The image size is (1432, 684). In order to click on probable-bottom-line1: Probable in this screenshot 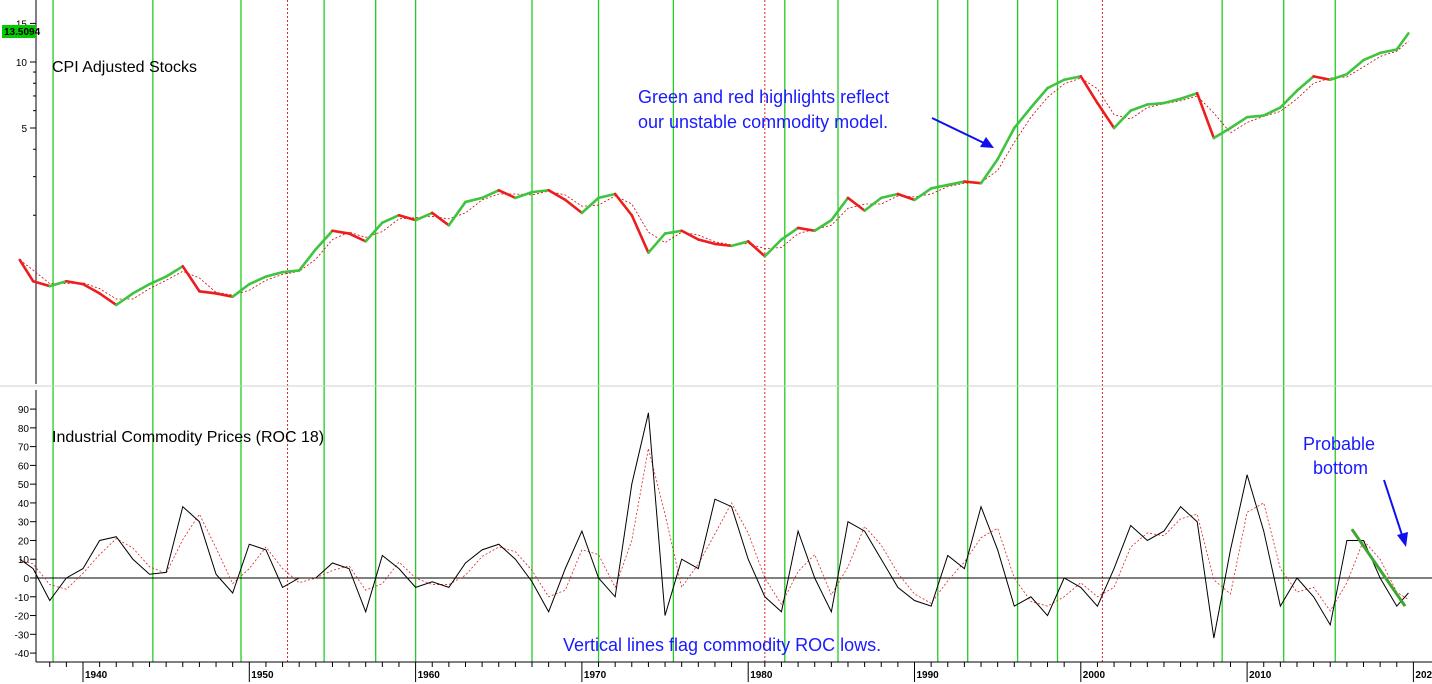, I will do `click(1339, 444)`.